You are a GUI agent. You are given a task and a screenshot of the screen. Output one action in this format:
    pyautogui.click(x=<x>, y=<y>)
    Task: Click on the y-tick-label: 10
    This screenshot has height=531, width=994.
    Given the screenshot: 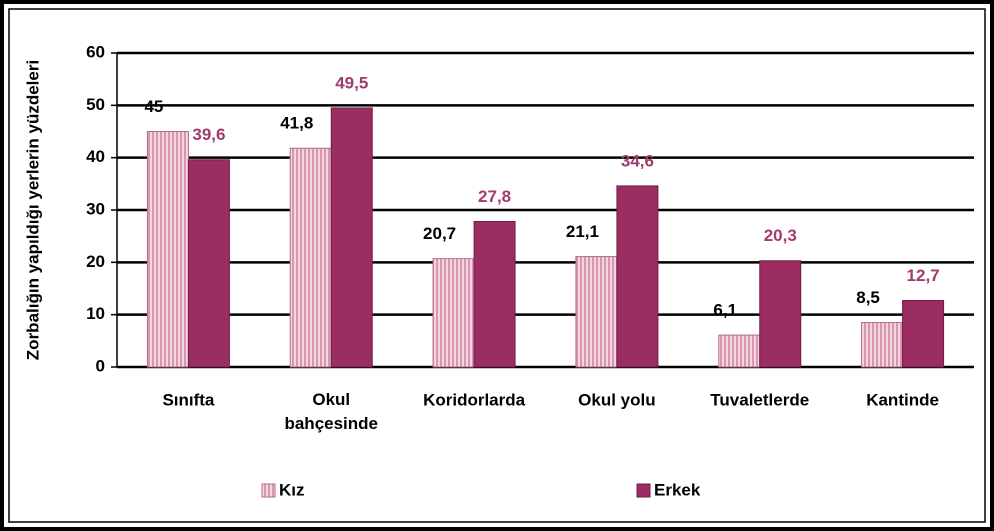 What is the action you would take?
    pyautogui.click(x=95, y=313)
    